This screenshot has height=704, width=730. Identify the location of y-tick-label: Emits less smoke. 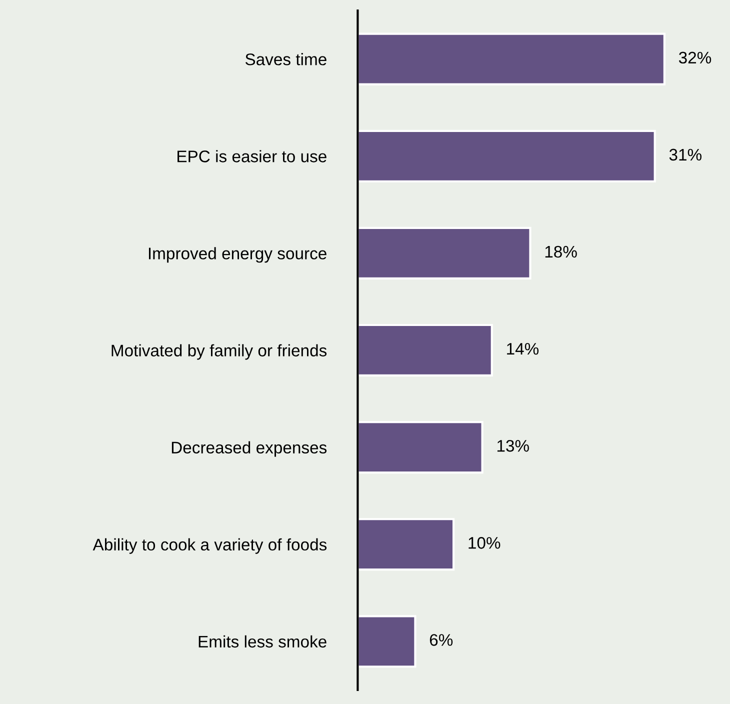
(262, 641).